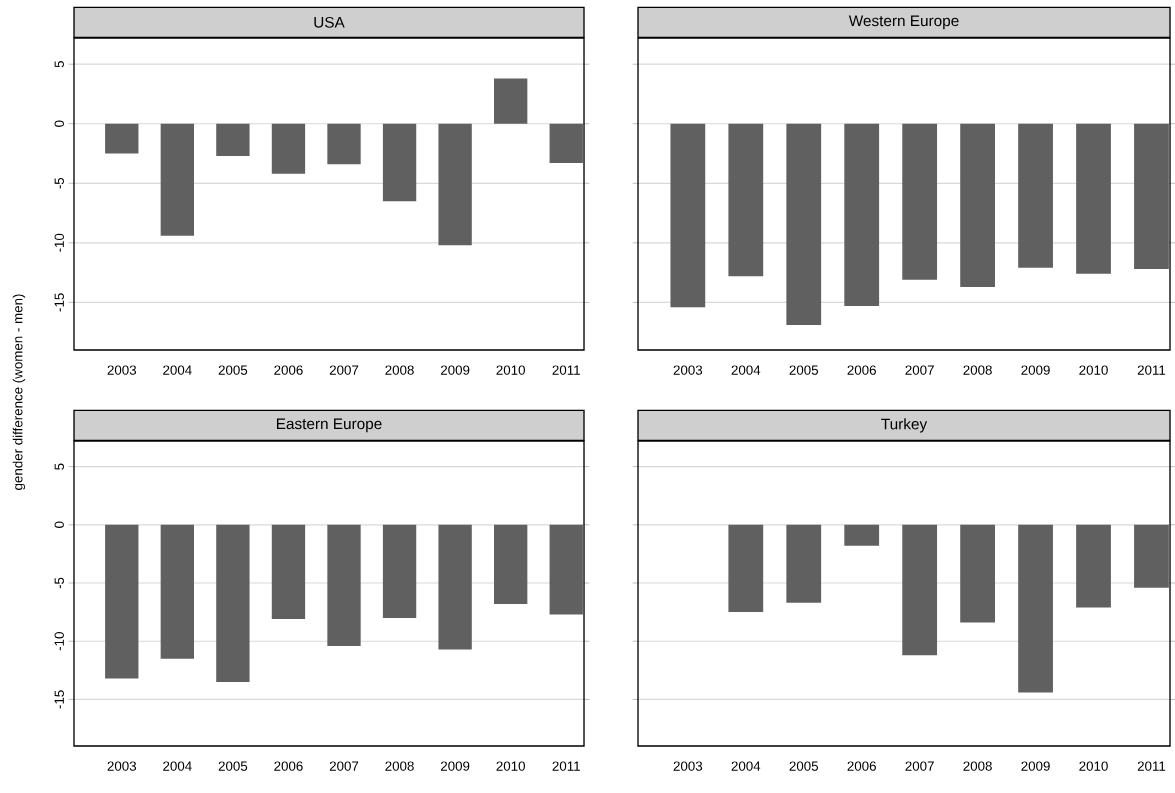  I want to click on chart-title: Turkey, so click(904, 425).